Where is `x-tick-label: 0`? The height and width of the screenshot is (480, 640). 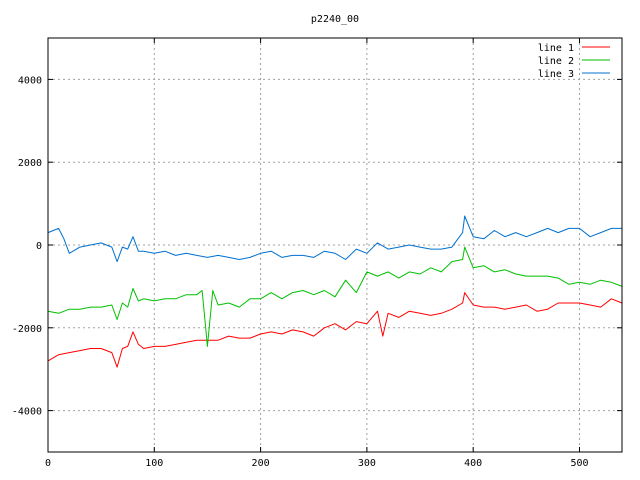 x-tick-label: 0 is located at coordinates (48, 463).